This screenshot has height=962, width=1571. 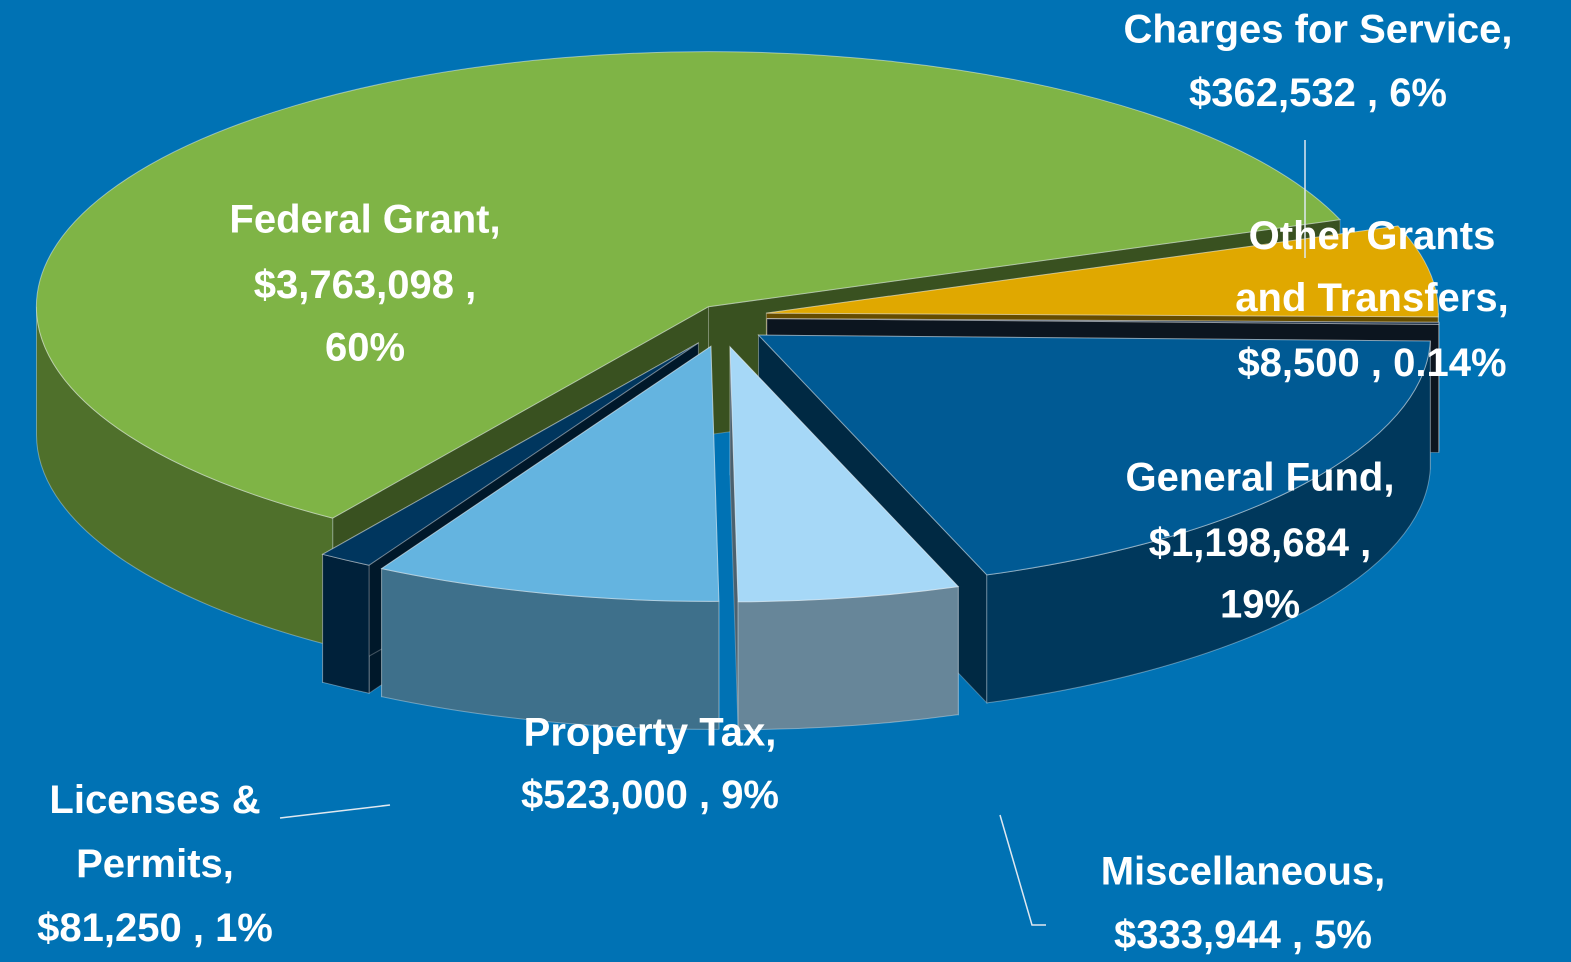 I want to click on percent-label: 5%, so click(x=1343, y=935).